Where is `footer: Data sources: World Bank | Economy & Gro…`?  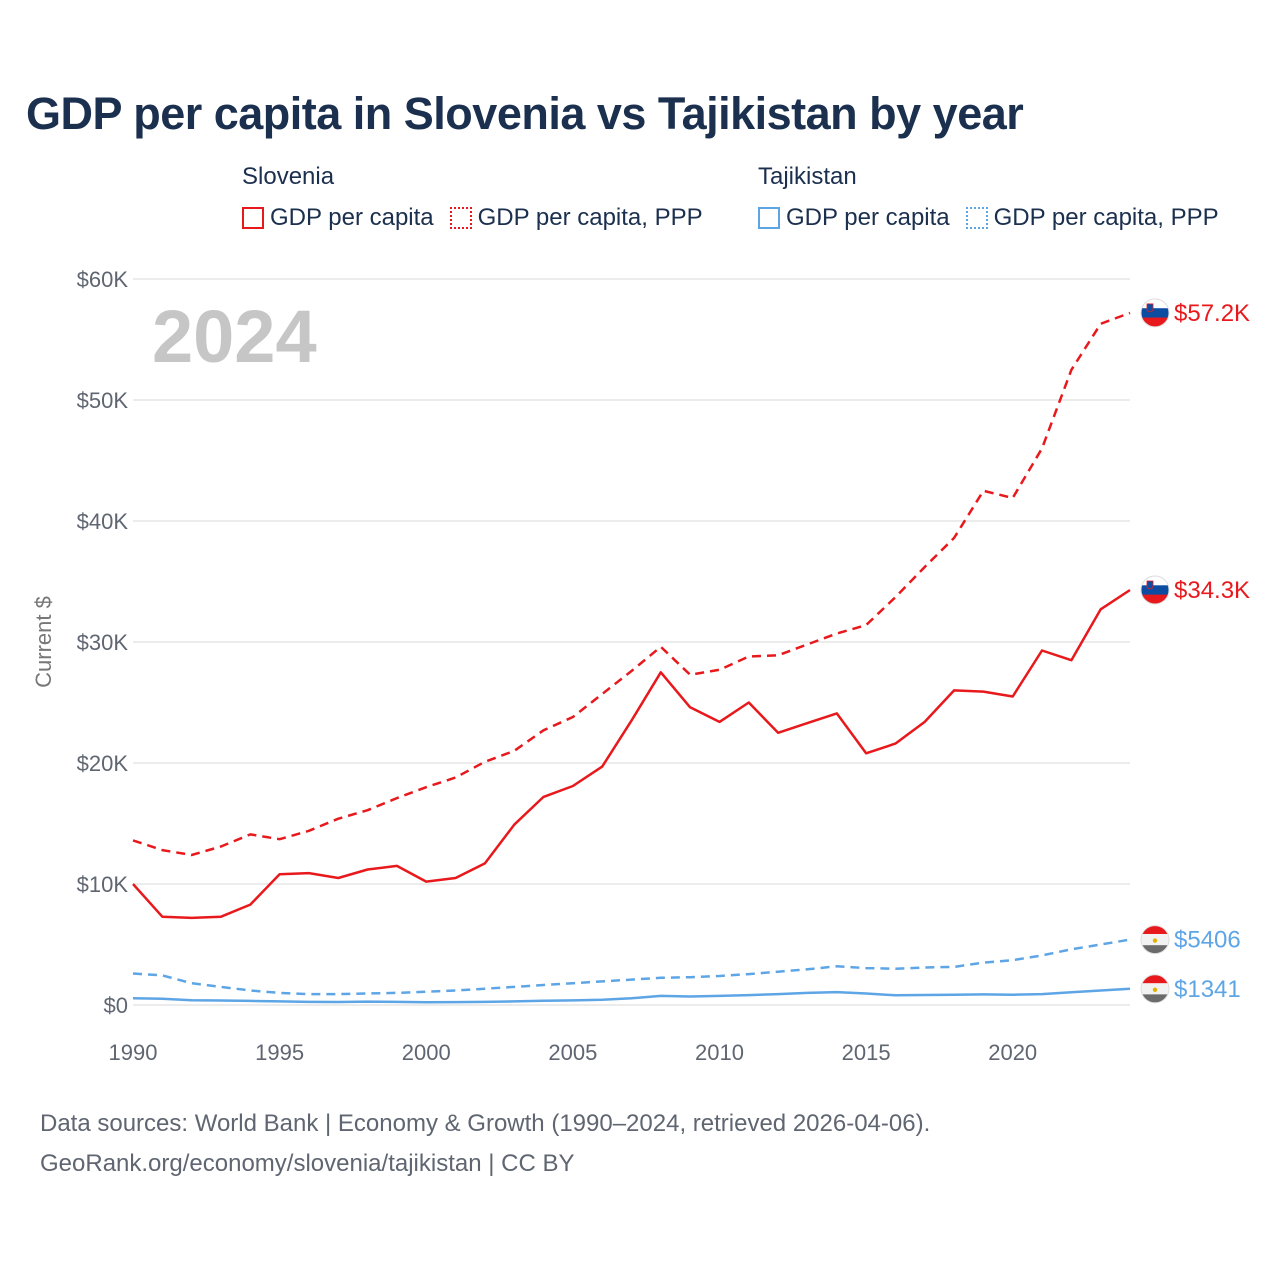
footer: Data sources: World Bank | Economy & Gro… is located at coordinates (485, 1144).